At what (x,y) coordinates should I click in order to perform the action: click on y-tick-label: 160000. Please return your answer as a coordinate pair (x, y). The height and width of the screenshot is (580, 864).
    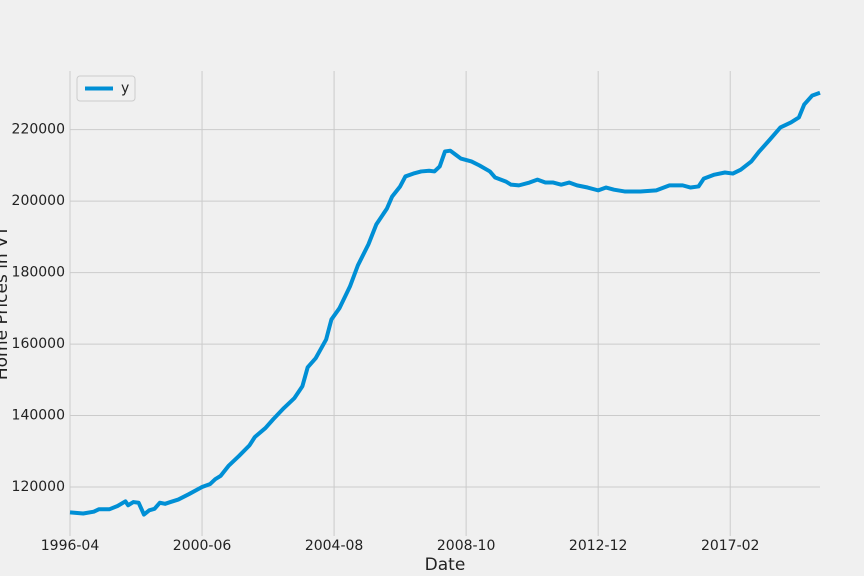
    Looking at the image, I should click on (38, 344).